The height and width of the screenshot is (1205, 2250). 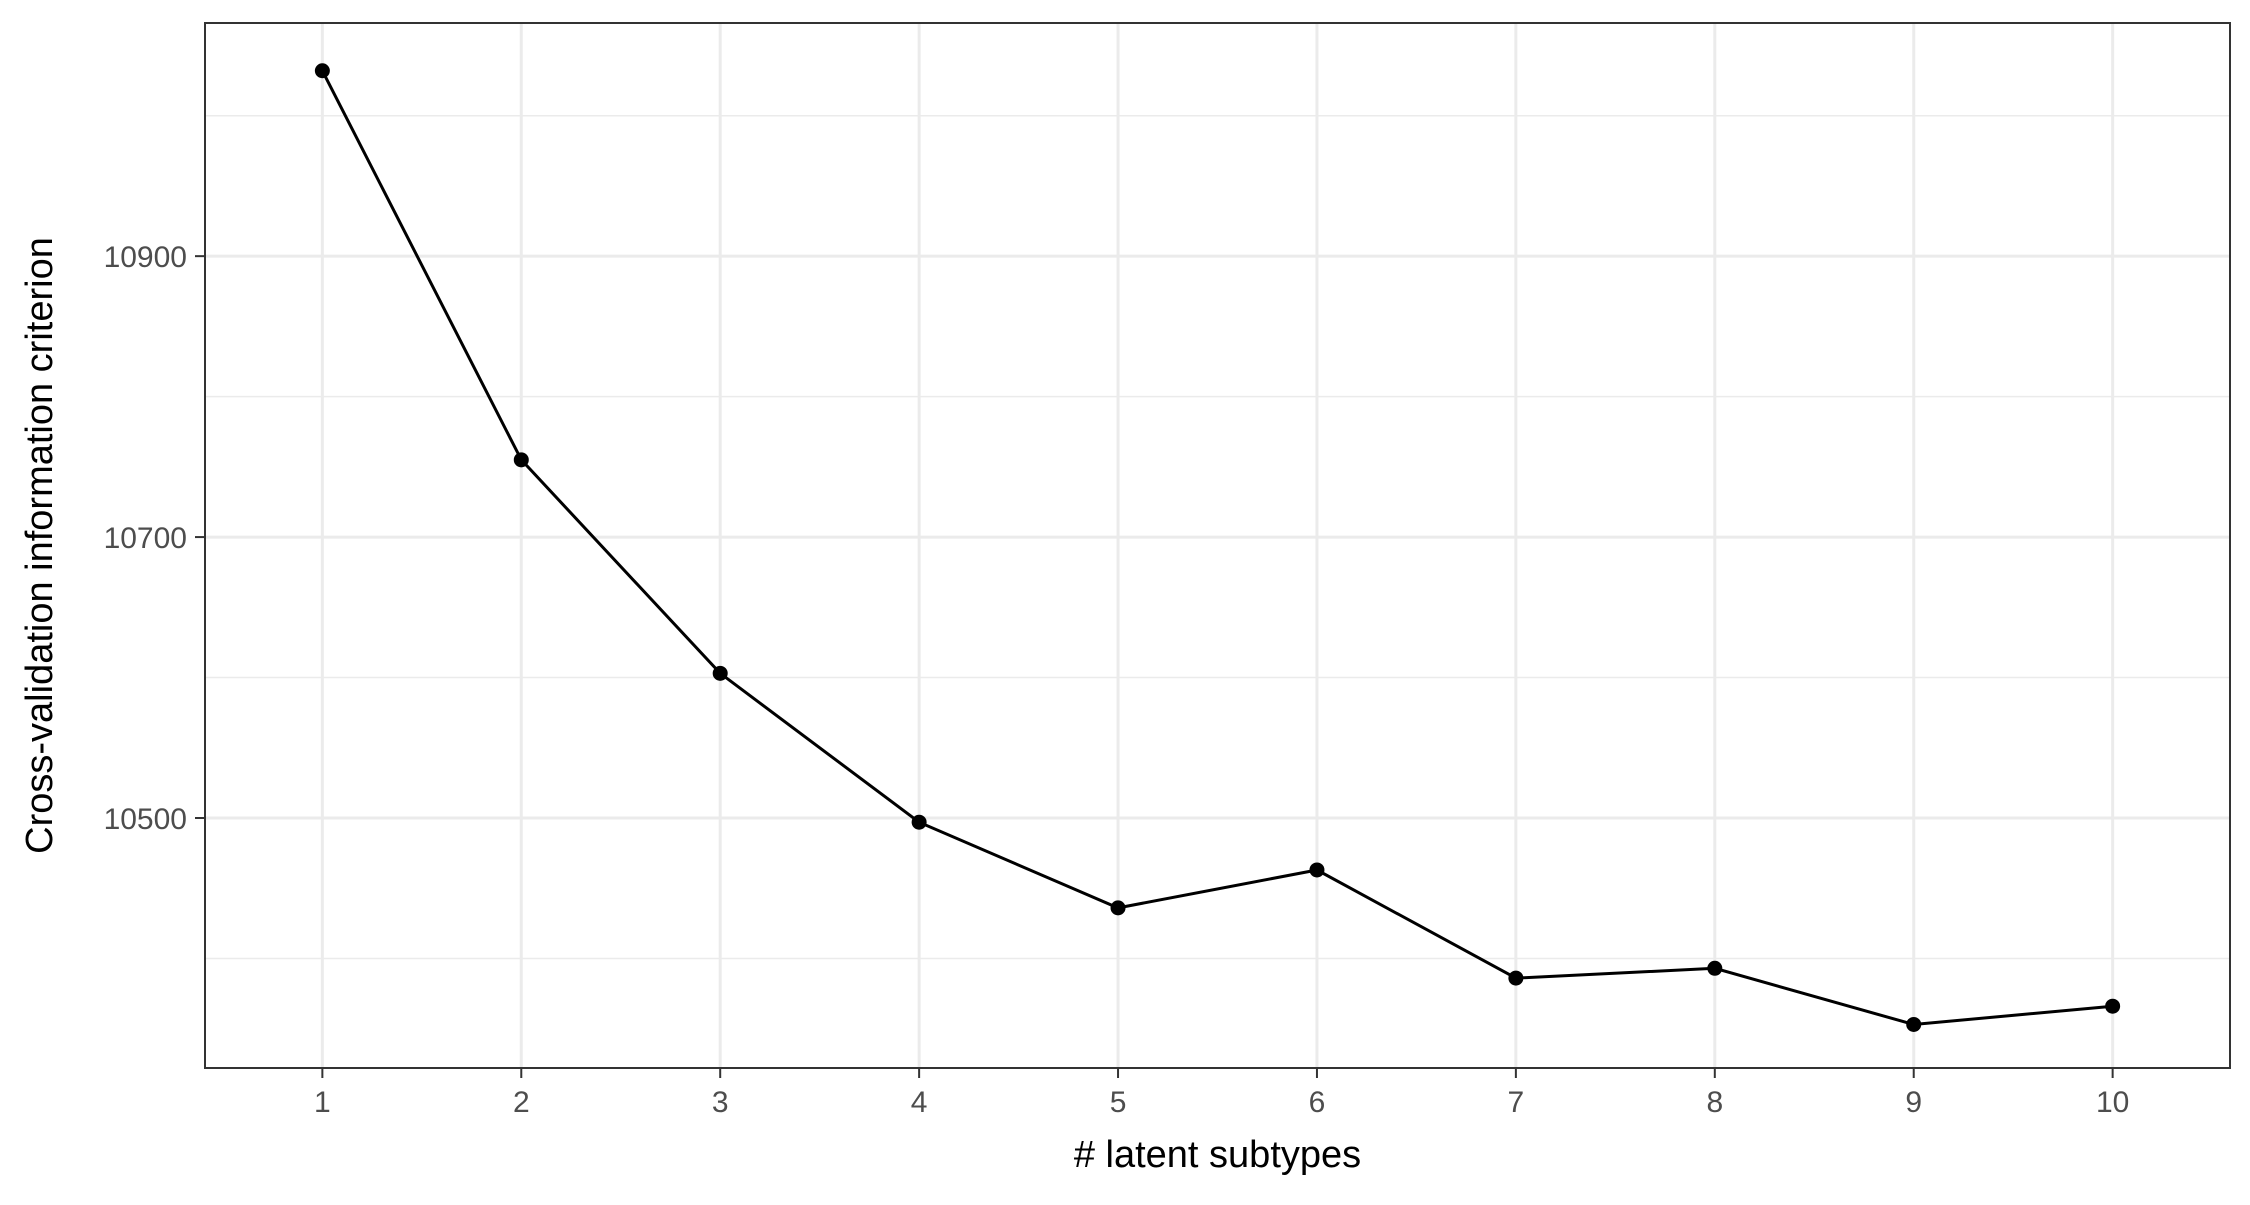 I want to click on x-tick-label: 3, so click(x=720, y=1102).